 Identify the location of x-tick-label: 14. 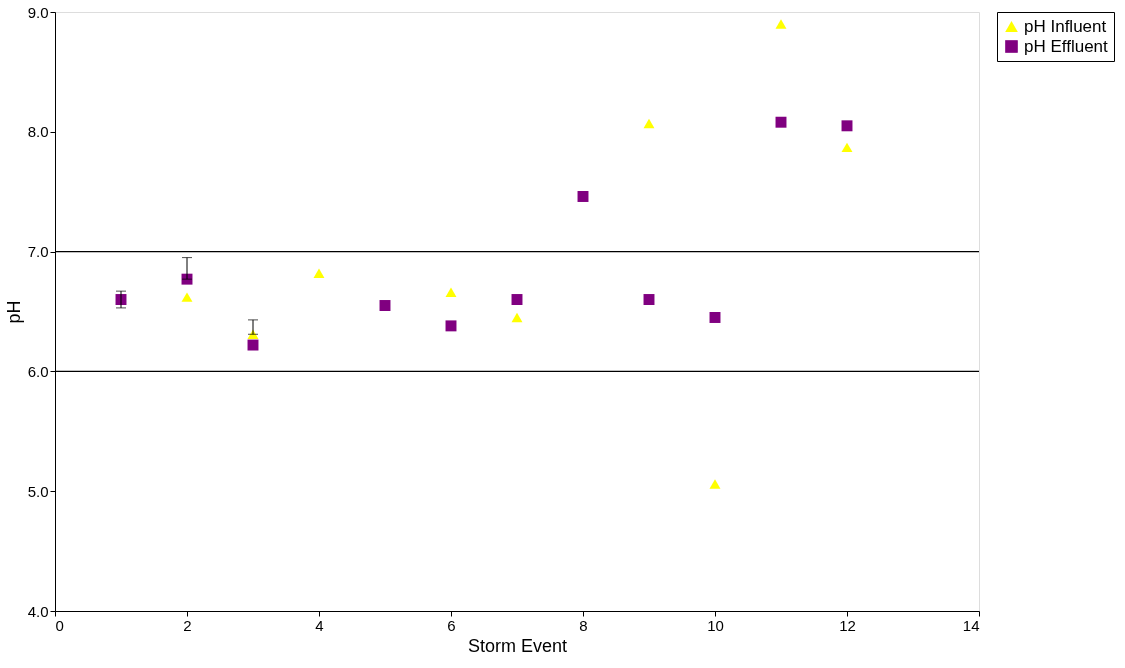
(971, 625).